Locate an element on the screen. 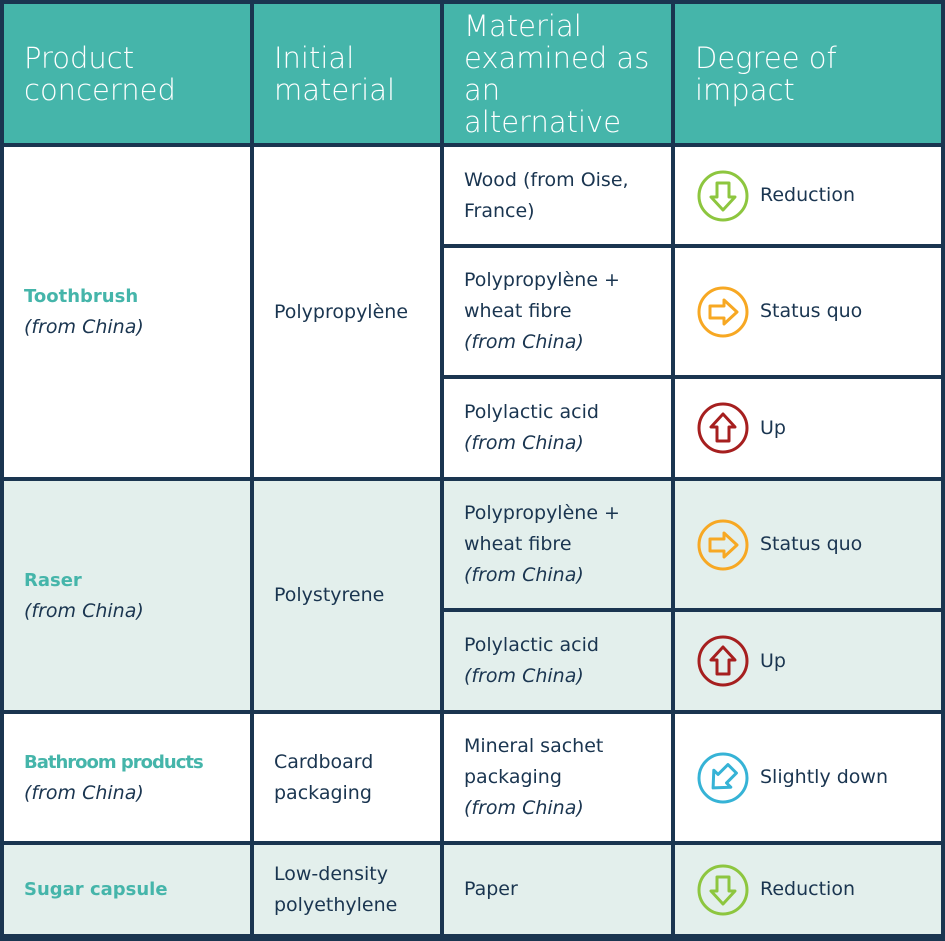 The width and height of the screenshot is (945, 941). initial-material-cell: Polypropylène is located at coordinates (347, 312).